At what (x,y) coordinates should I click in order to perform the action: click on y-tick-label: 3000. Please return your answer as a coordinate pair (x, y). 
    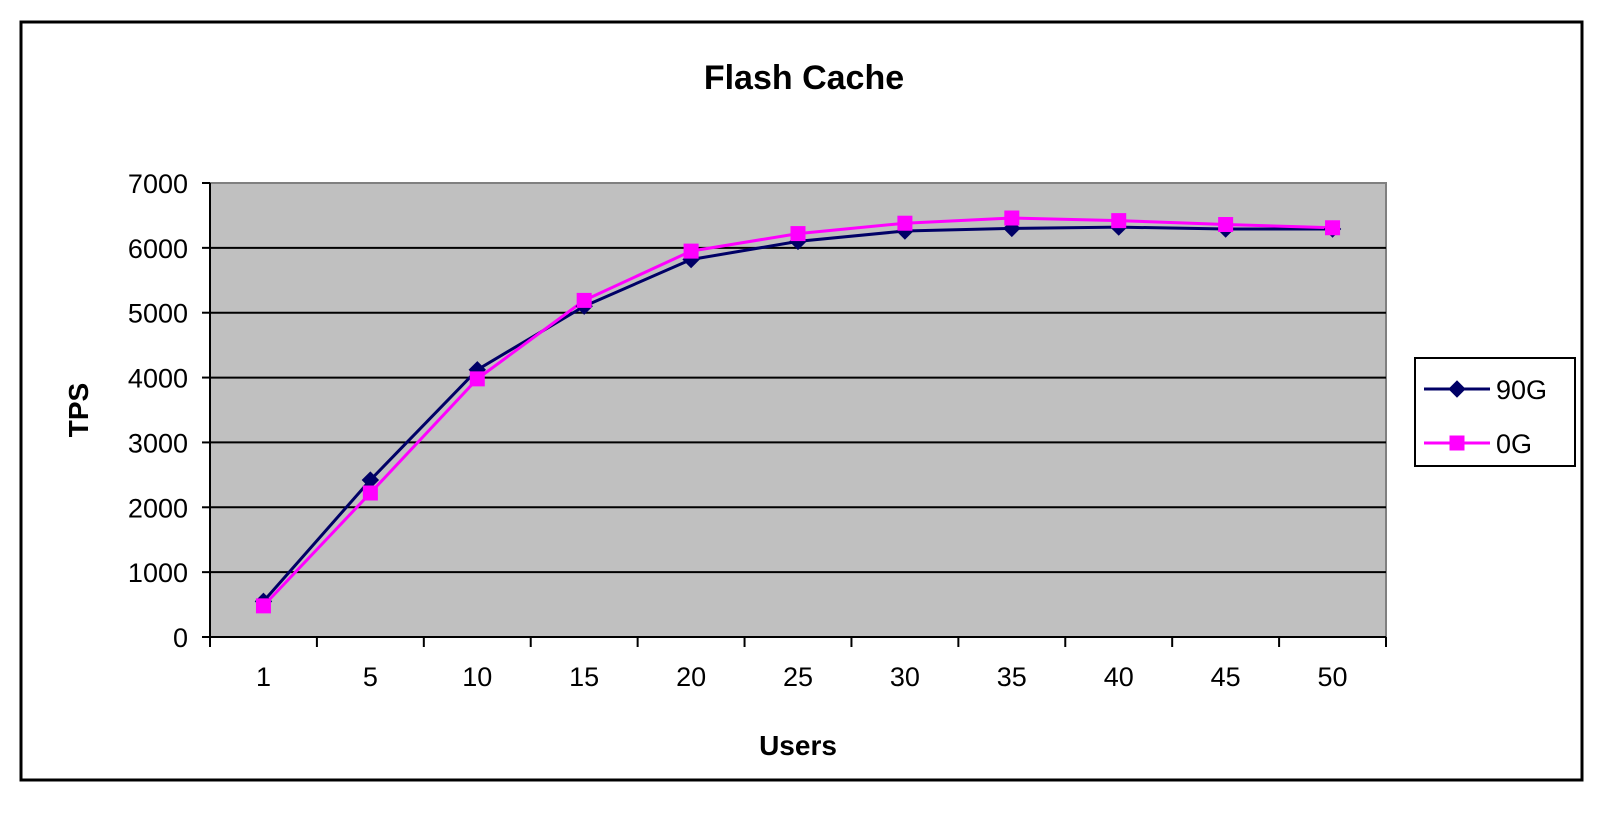
    Looking at the image, I should click on (158, 443).